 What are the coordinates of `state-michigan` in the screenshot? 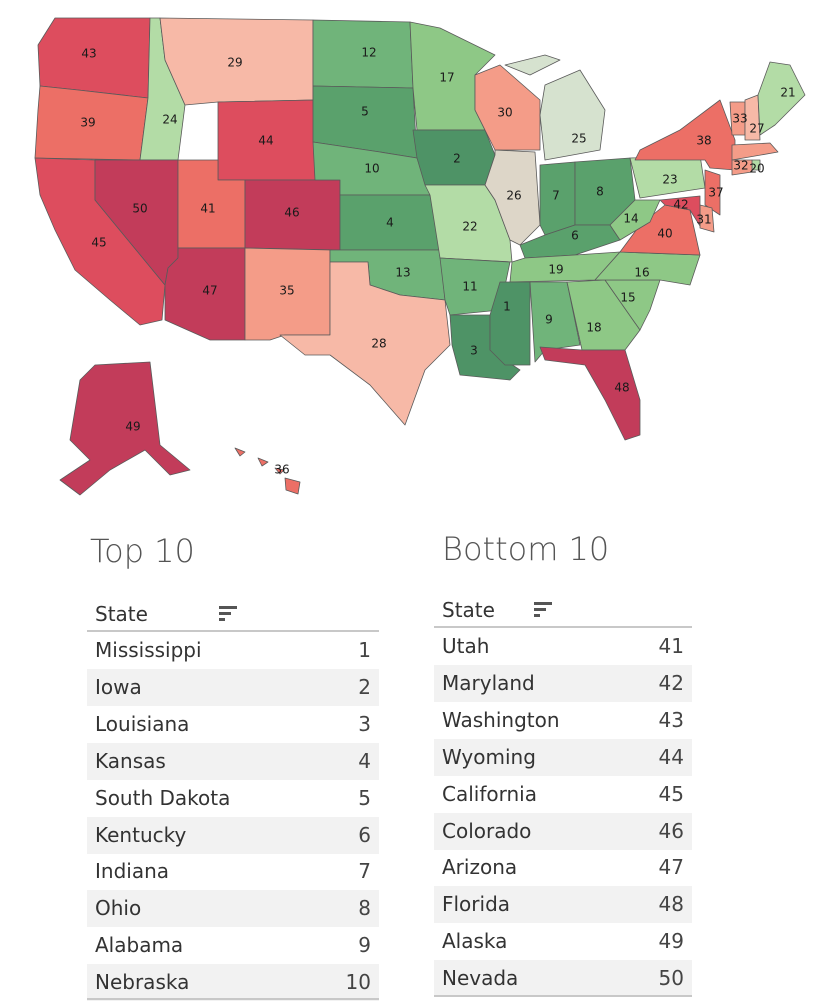 It's located at (555, 107).